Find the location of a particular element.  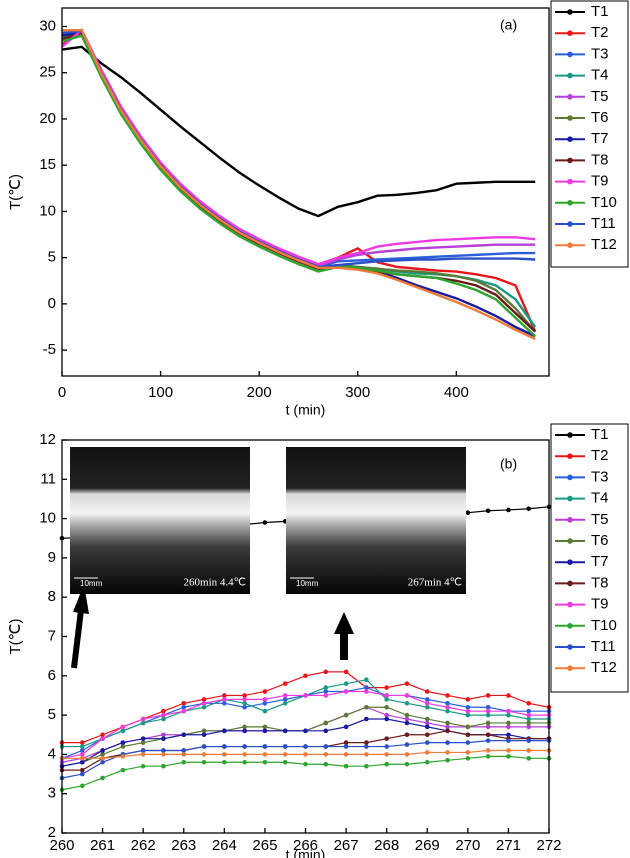

x-tick-label: 262 is located at coordinates (143, 845).